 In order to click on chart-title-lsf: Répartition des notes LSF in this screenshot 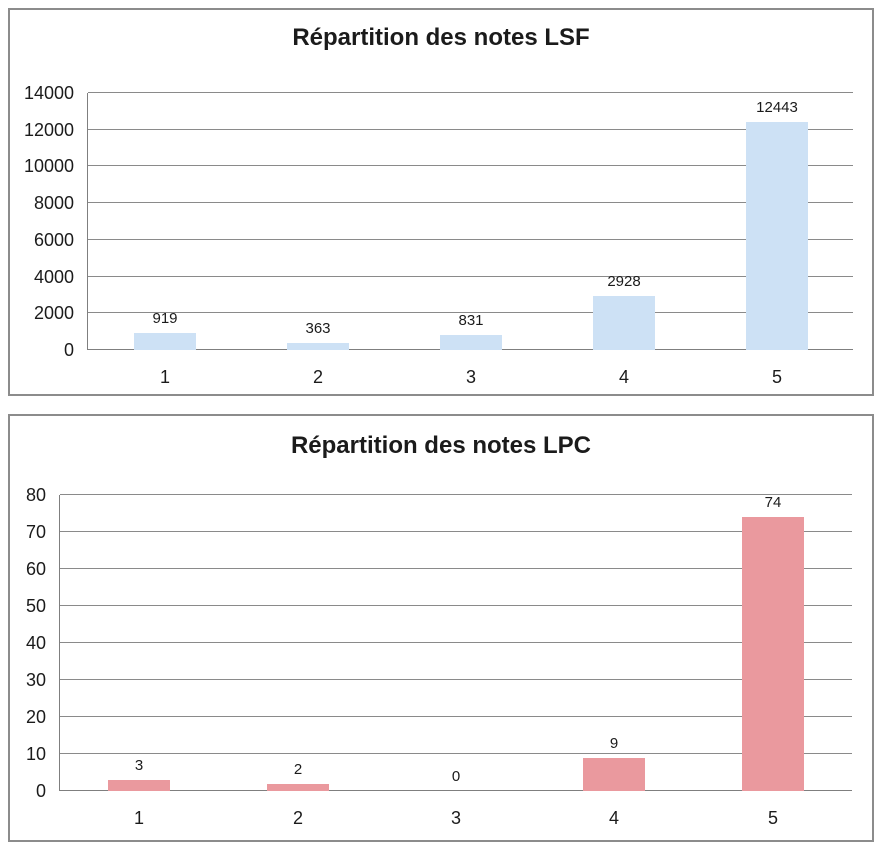, I will do `click(441, 37)`.